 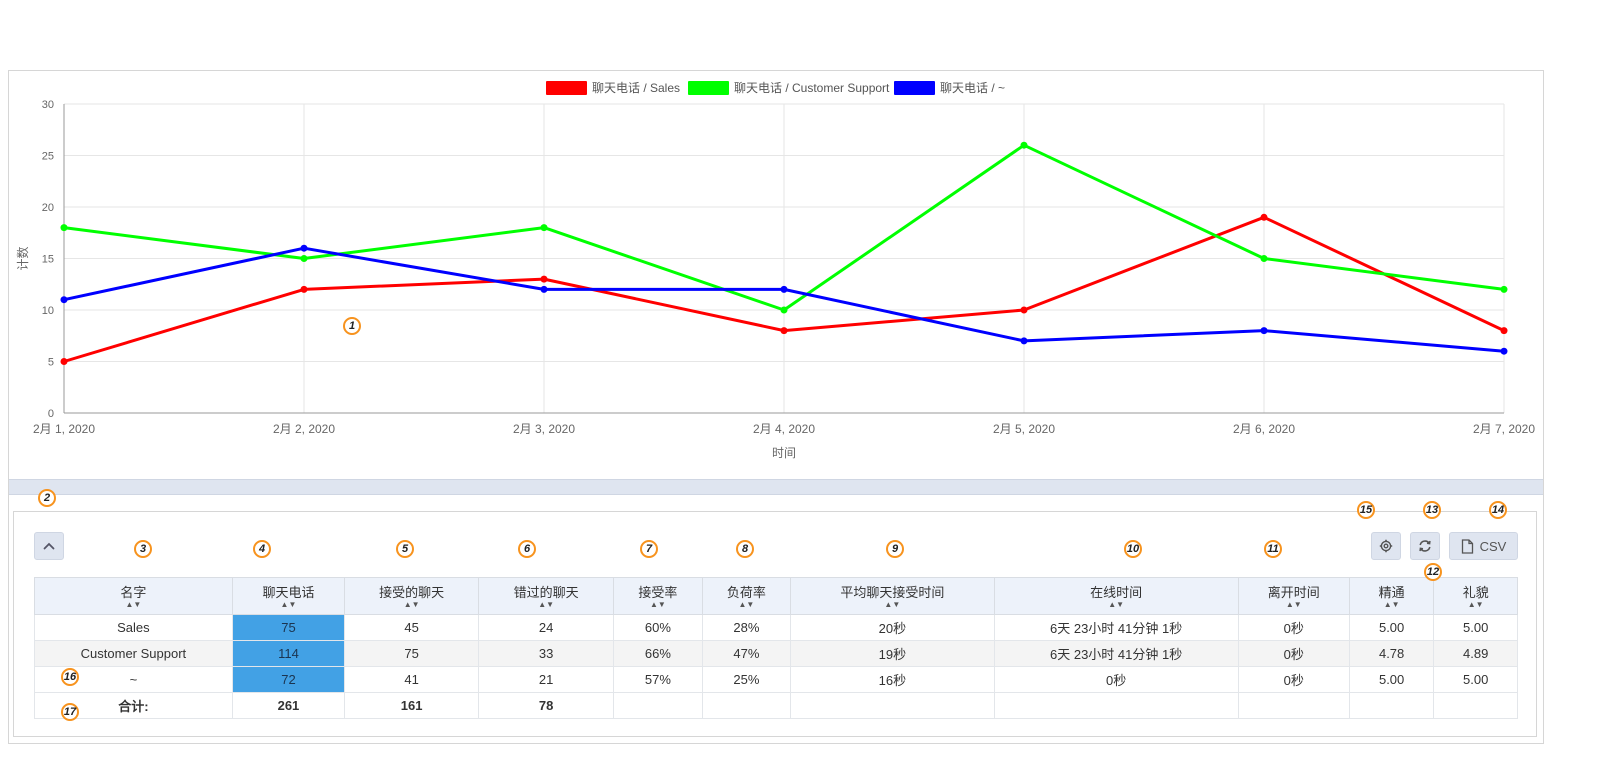 I want to click on x-tick-label: 2月 6, 2020, so click(x=1264, y=429).